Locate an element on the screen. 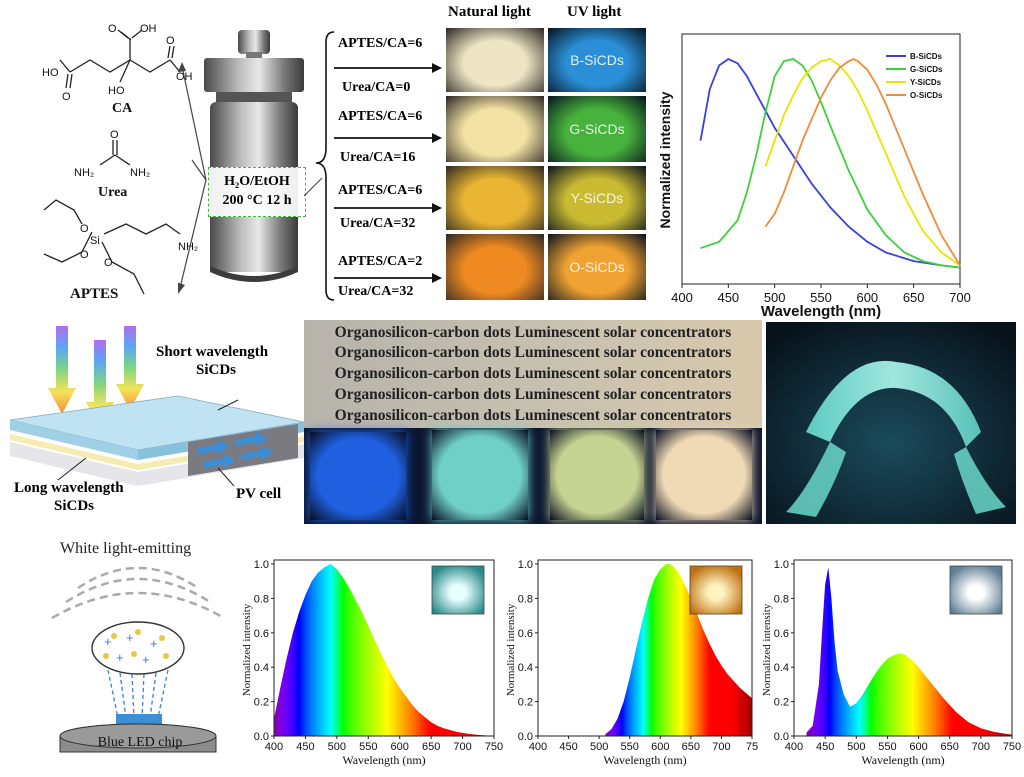 The height and width of the screenshot is (777, 1024). urea-structure is located at coordinates (115, 153).